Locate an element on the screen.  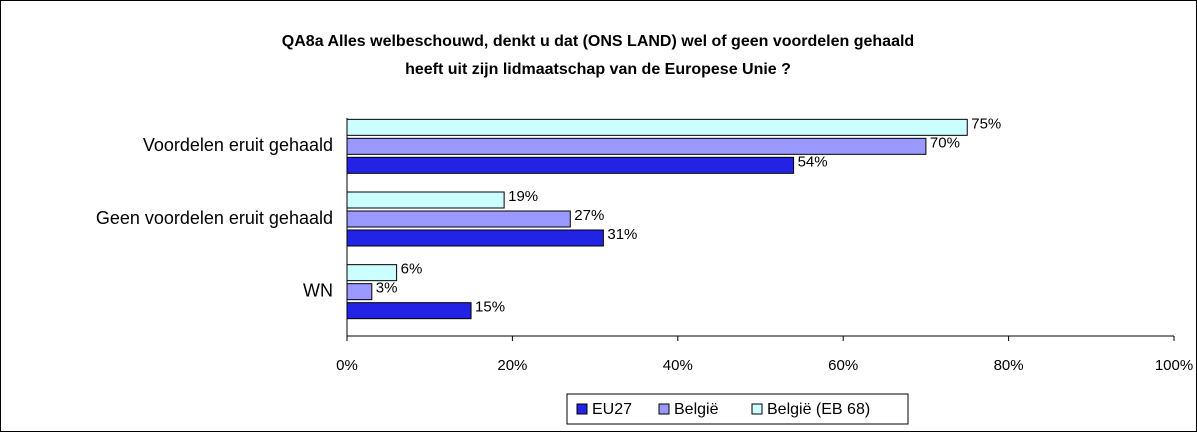
value-label: 6% is located at coordinates (412, 269).